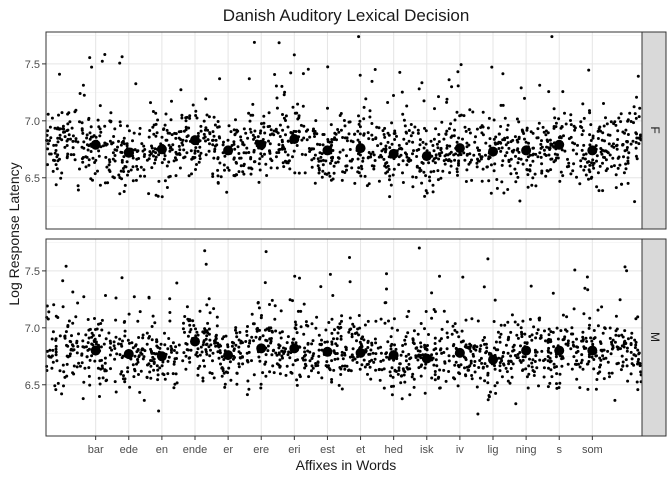 The image size is (672, 480). Describe the element at coordinates (294, 450) in the screenshot. I see `x-tick-label-eri: eri` at that location.